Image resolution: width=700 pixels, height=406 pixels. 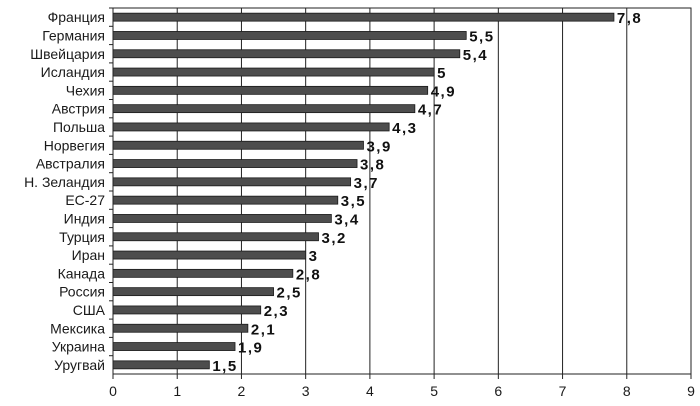 I want to click on category-label: Польша, so click(x=79, y=127).